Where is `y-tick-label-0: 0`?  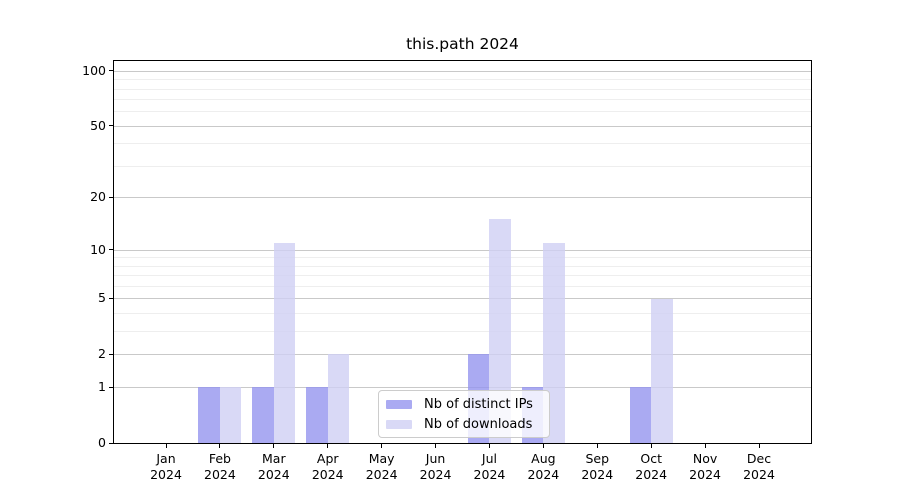 y-tick-label-0: 0 is located at coordinates (102, 442).